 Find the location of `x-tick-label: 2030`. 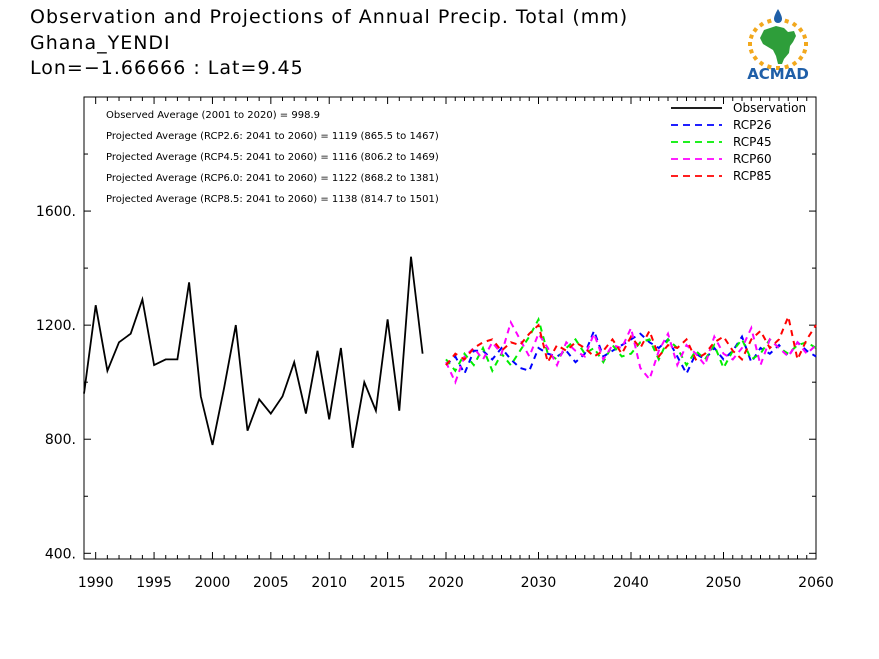

x-tick-label: 2030 is located at coordinates (539, 583).